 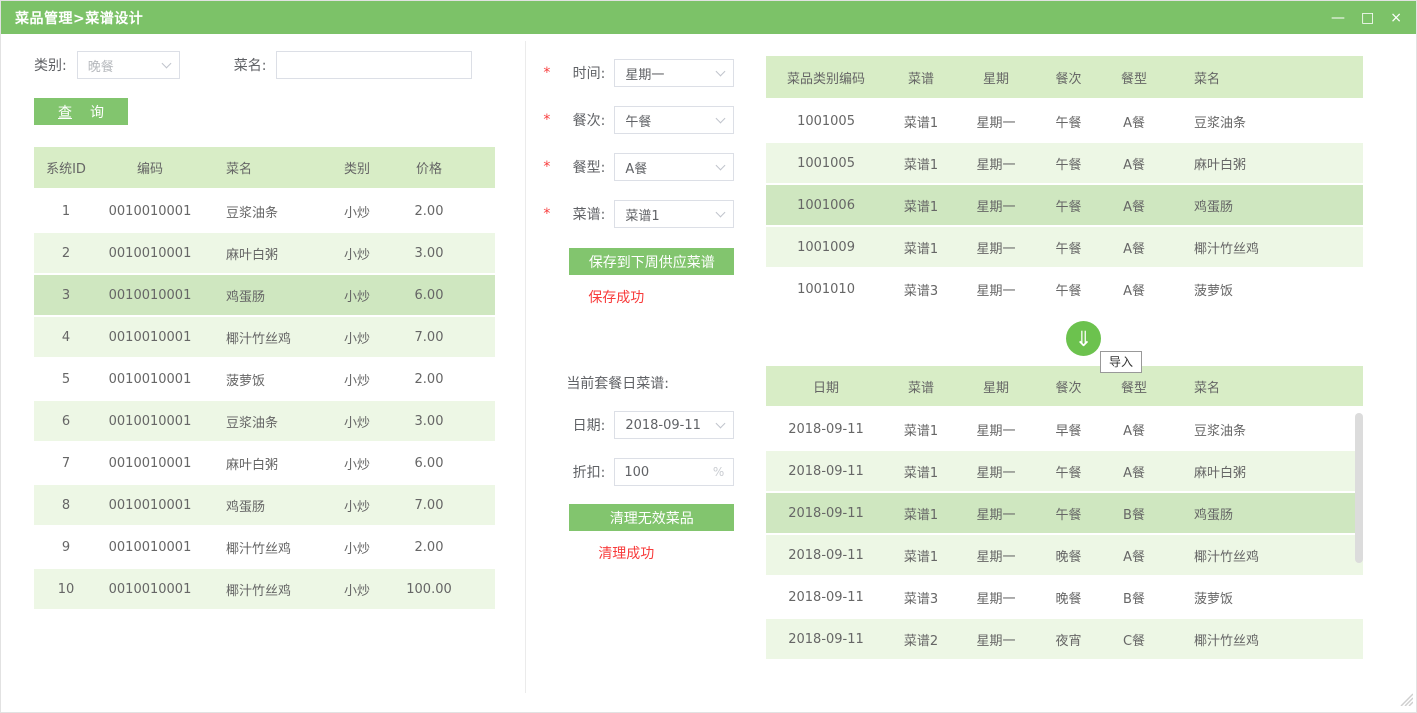 What do you see at coordinates (1065, 206) in the screenshot?
I see `table-row: 1001006 菜谱1 星期一 午餐 A餐 鸡蛋肠` at bounding box center [1065, 206].